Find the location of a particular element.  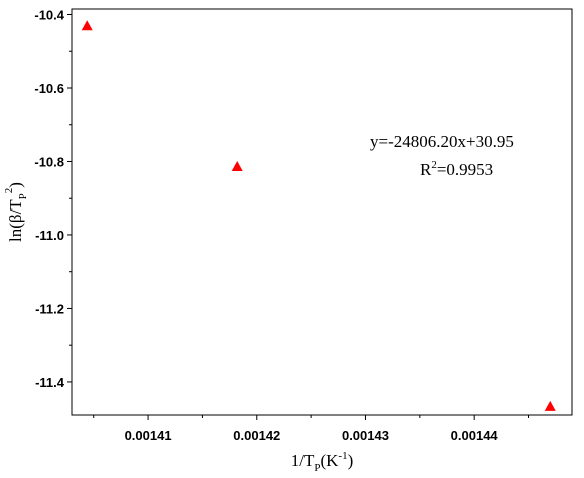

y-axis-title-sub: P is located at coordinates (23, 196).